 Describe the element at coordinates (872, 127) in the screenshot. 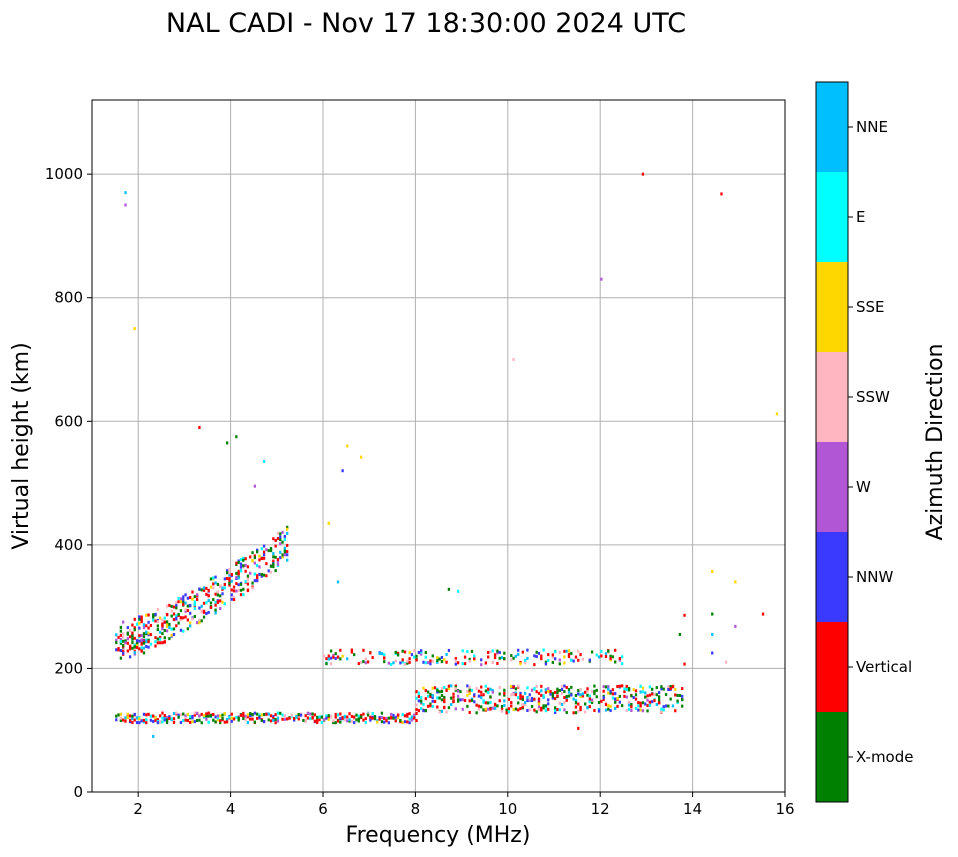

I see `colorbar-label: NNE` at that location.